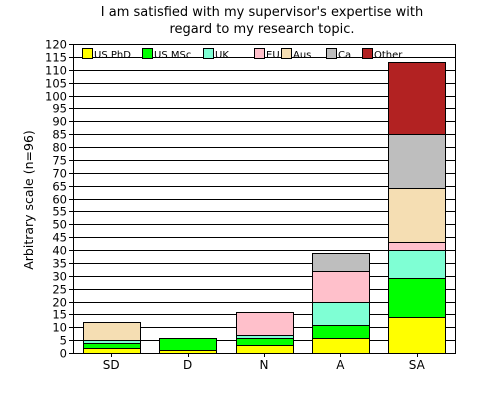  I want to click on y-tick-label: 0, so click(63, 354).